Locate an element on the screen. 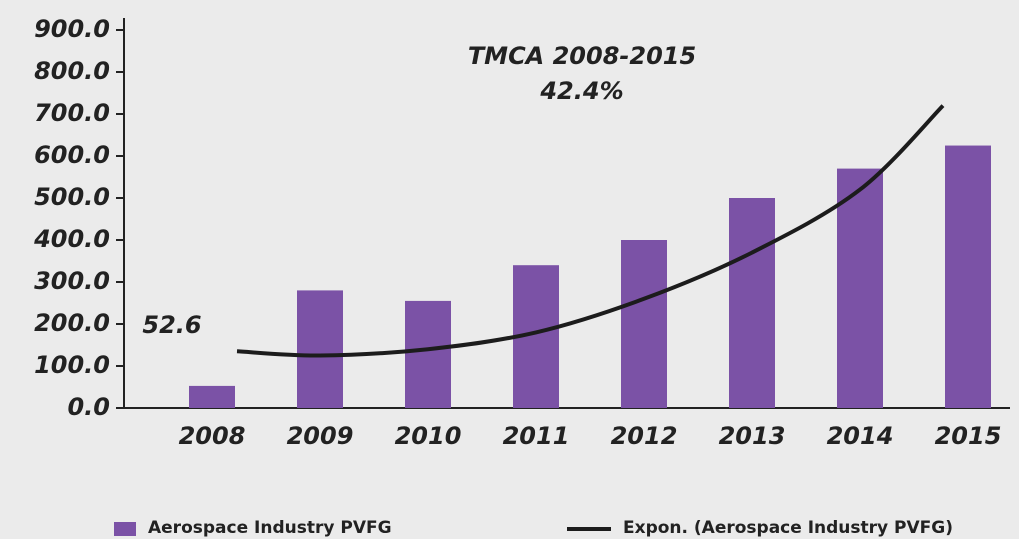 Image resolution: width=1019 pixels, height=539 pixels. x-tick-label: 2014 is located at coordinates (860, 436).